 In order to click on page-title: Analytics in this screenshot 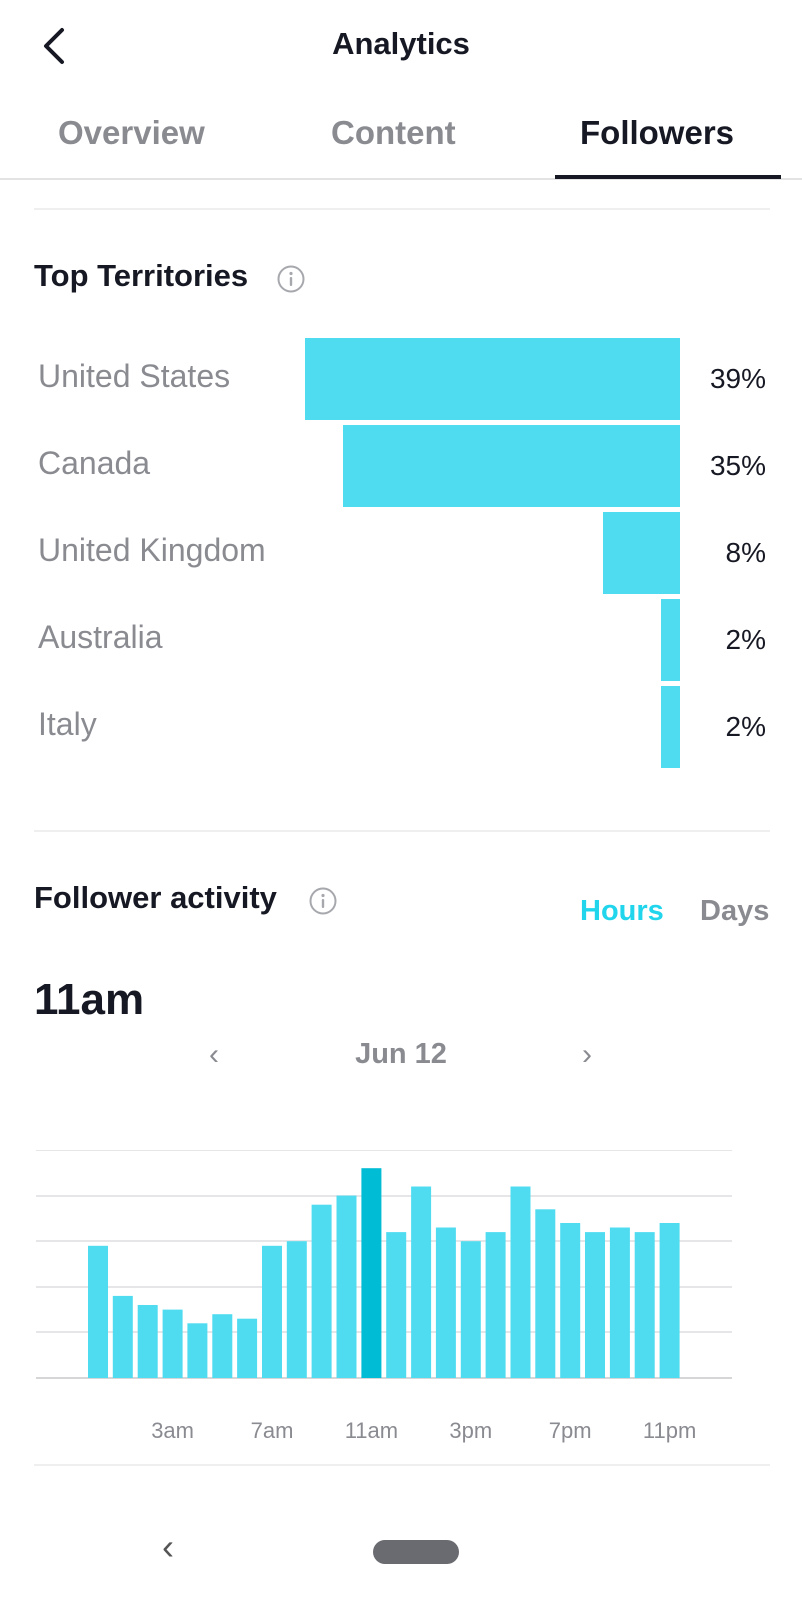, I will do `click(401, 43)`.